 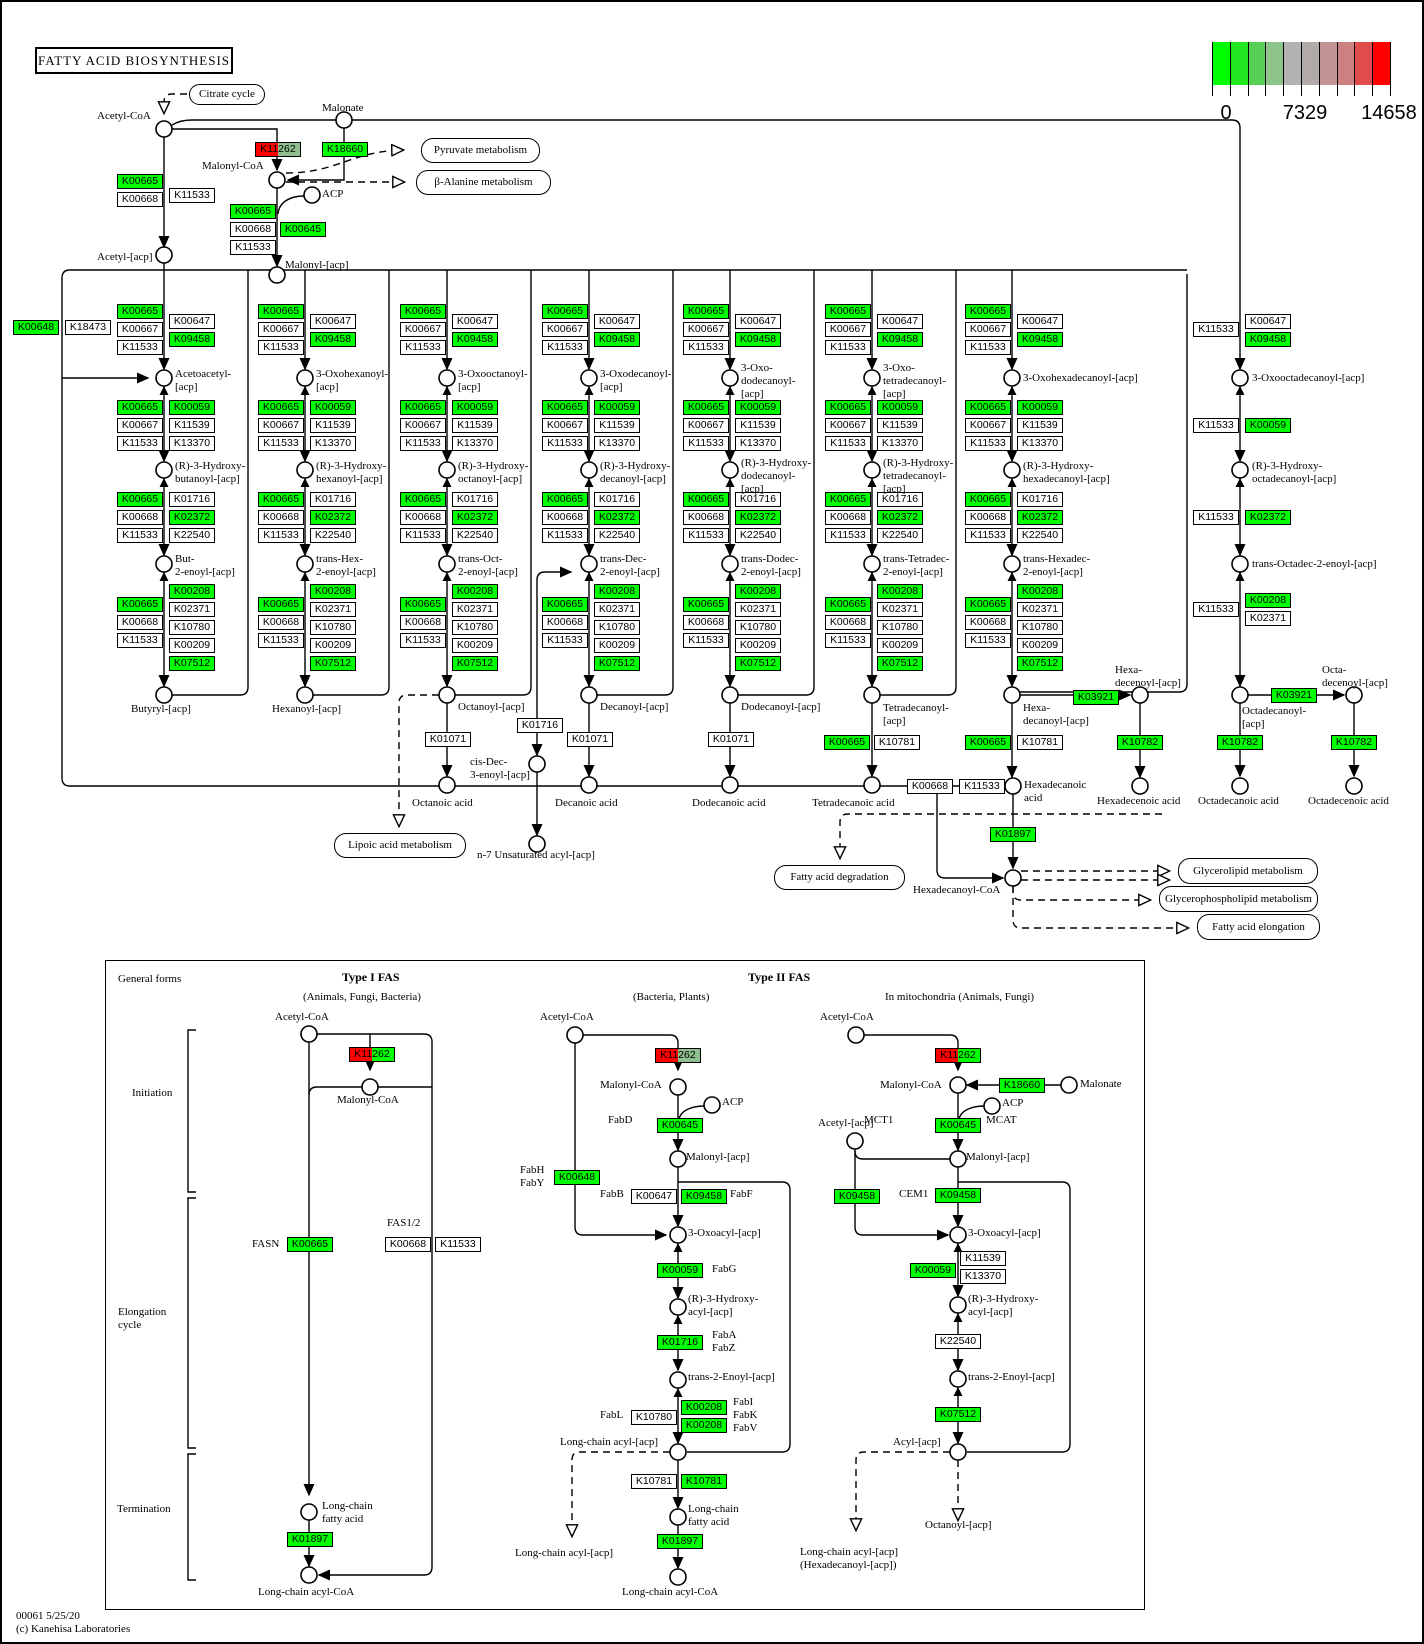 I want to click on pathway-link: Glycerolipid metabolism, so click(x=1248, y=871).